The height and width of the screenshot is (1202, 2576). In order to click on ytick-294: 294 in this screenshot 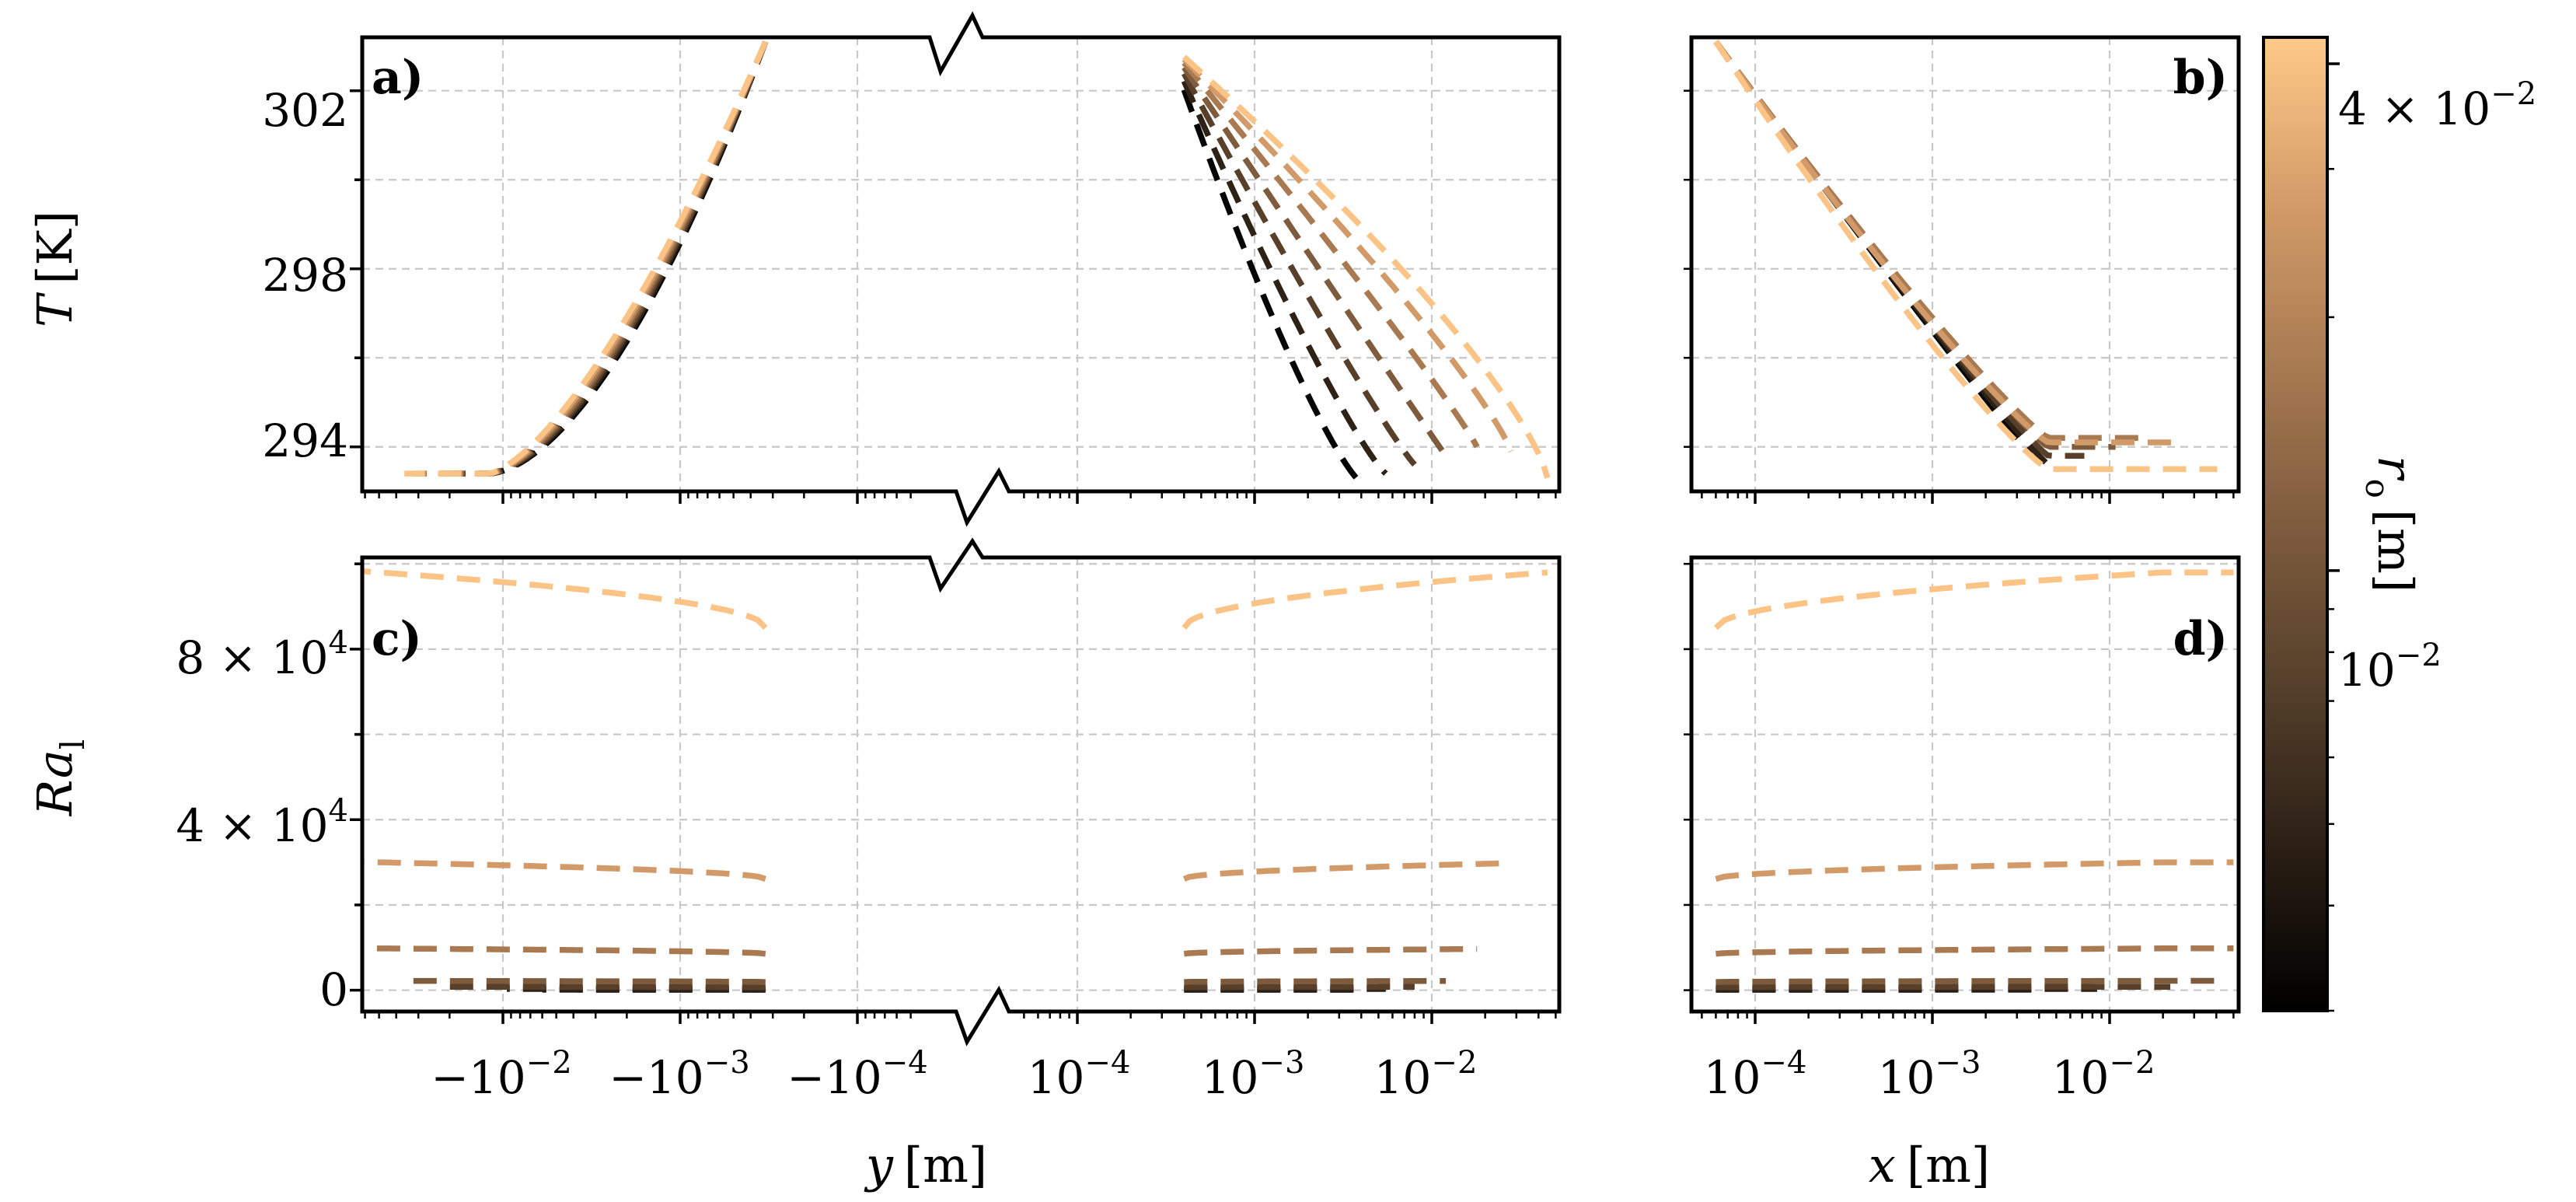, I will do `click(305, 440)`.